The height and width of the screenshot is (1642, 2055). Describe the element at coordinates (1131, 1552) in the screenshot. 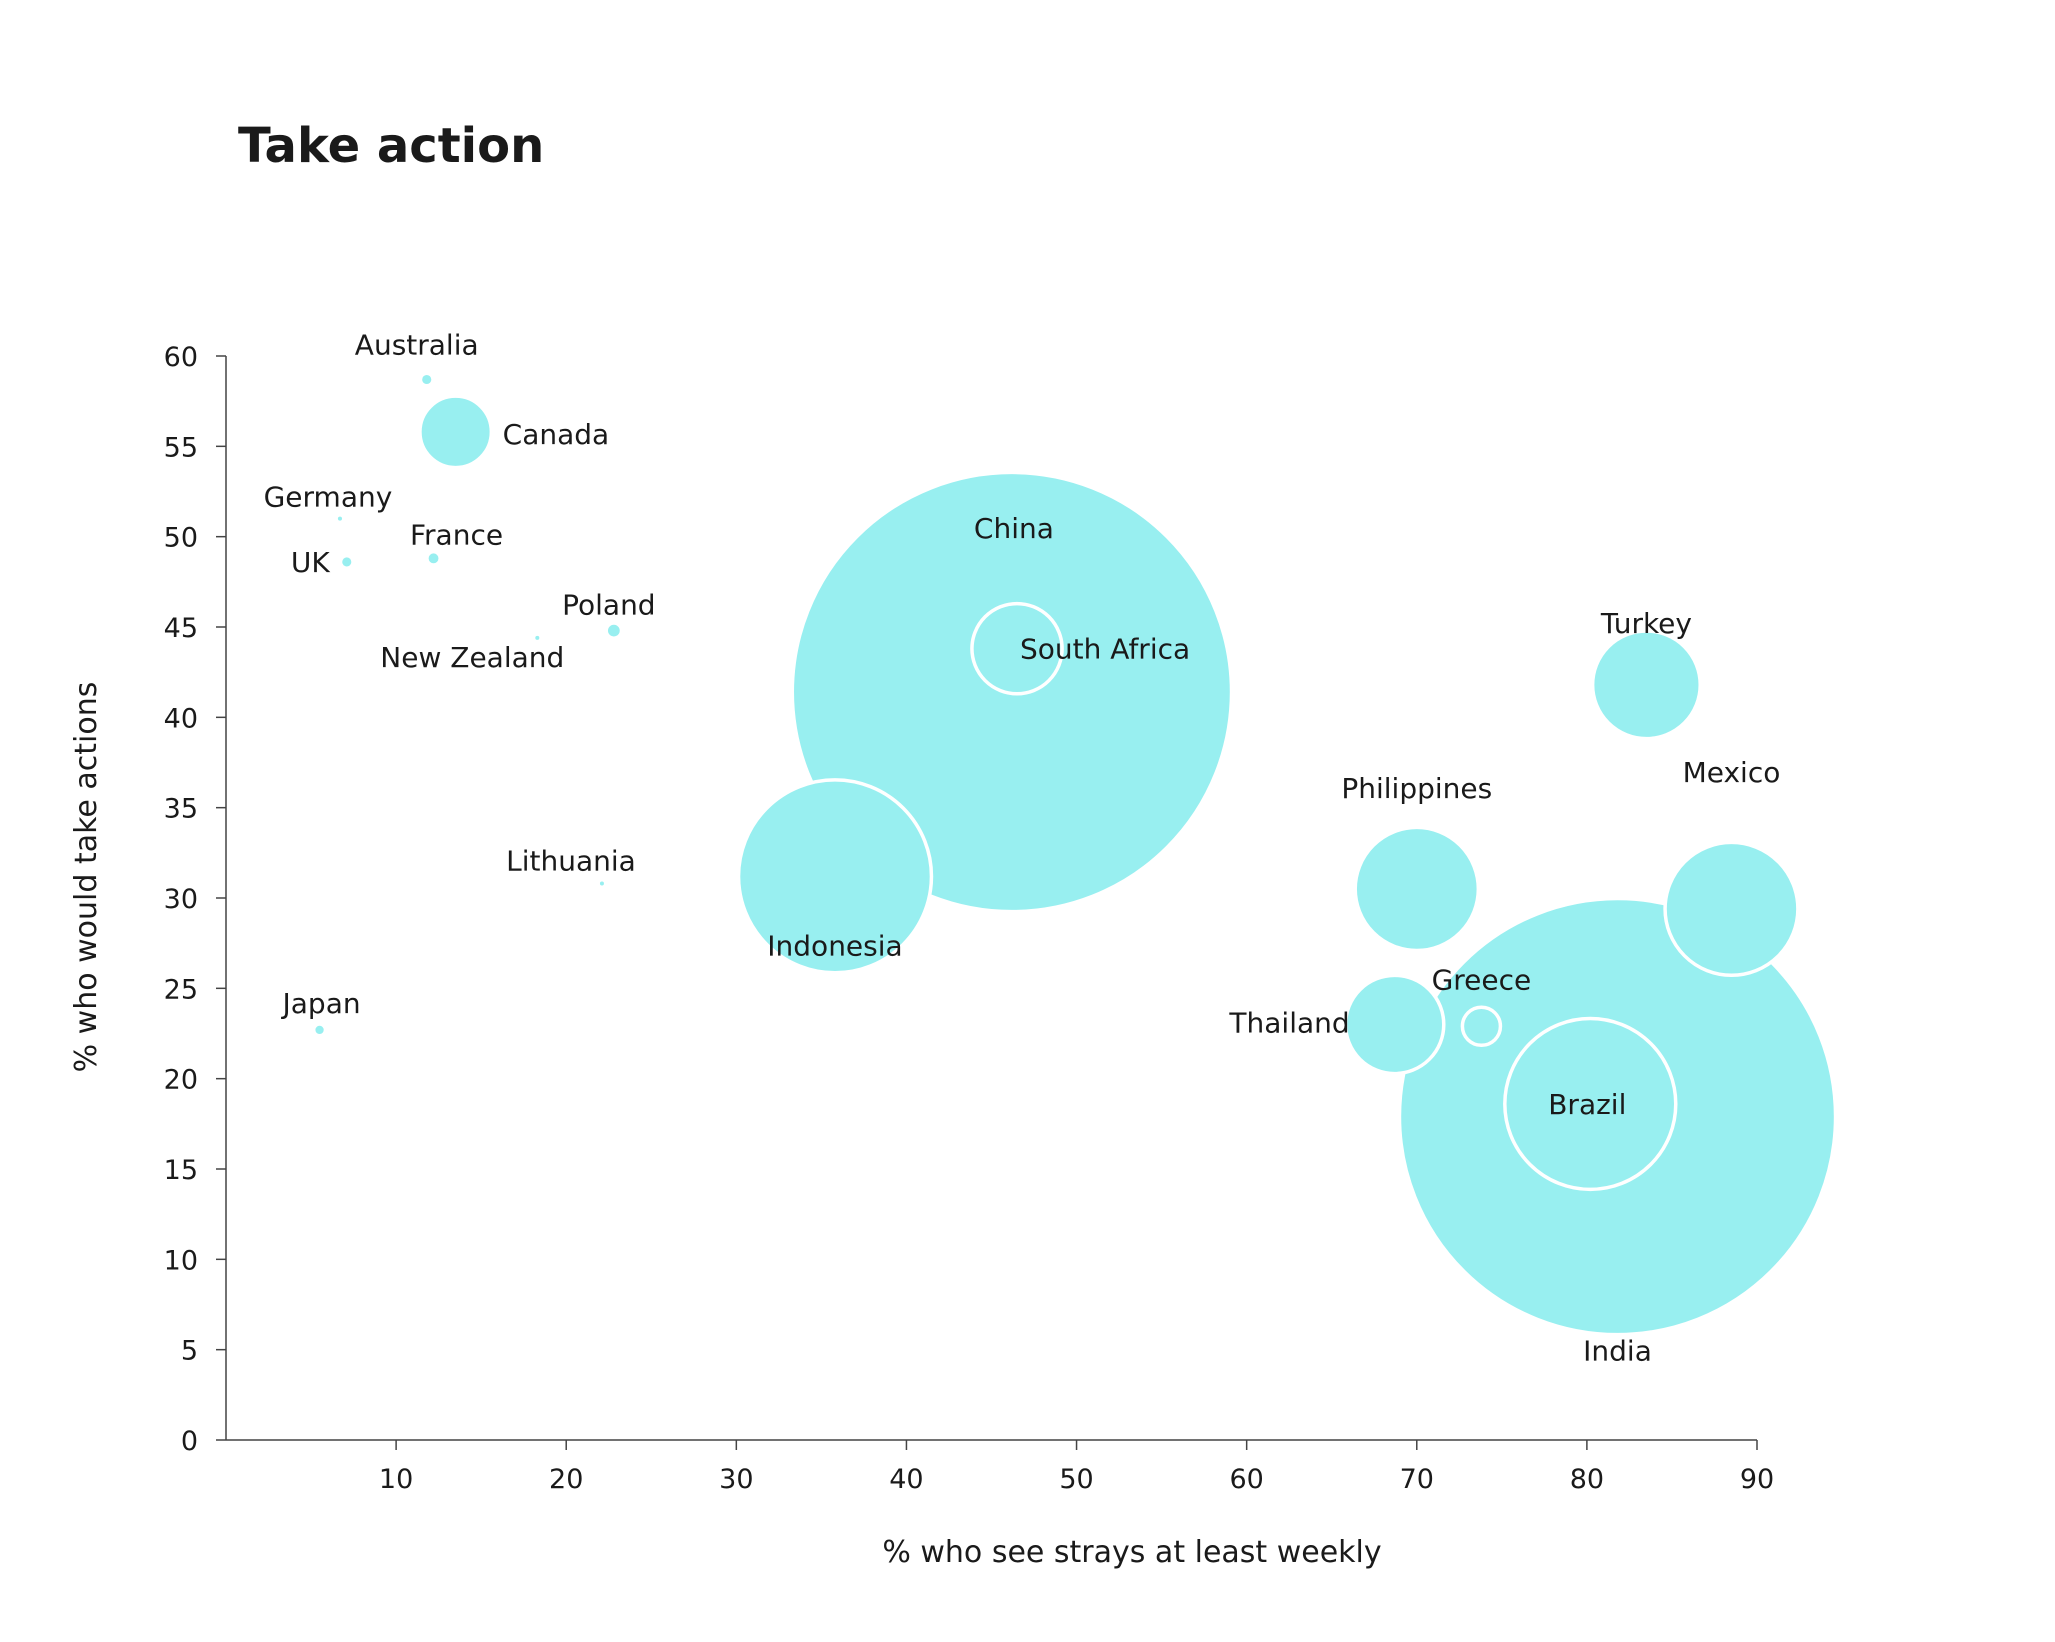

I see `x-axis-label: % who see strays at least weekly` at that location.